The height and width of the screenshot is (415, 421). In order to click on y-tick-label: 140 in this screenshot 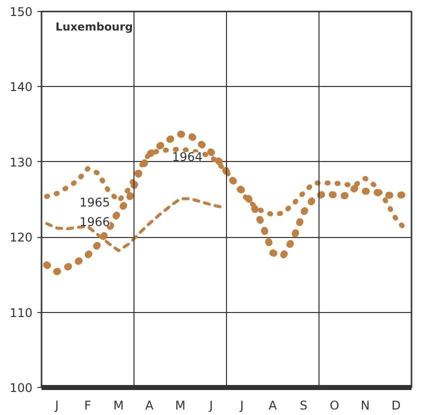, I will do `click(21, 87)`.